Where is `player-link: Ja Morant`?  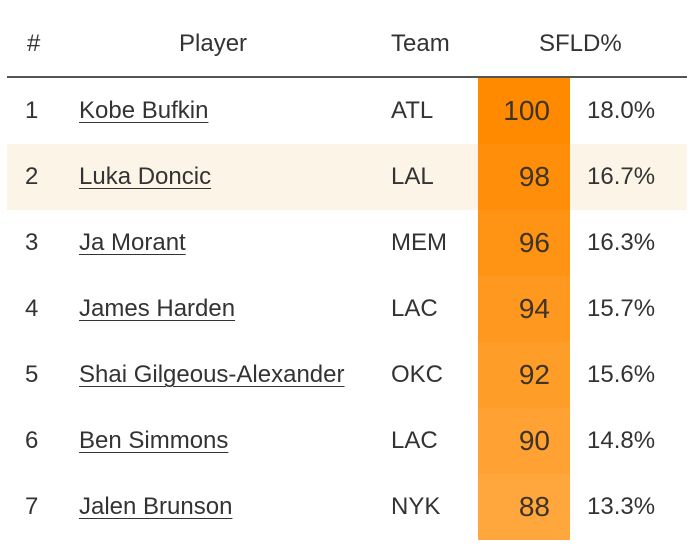 player-link: Ja Morant is located at coordinates (132, 242).